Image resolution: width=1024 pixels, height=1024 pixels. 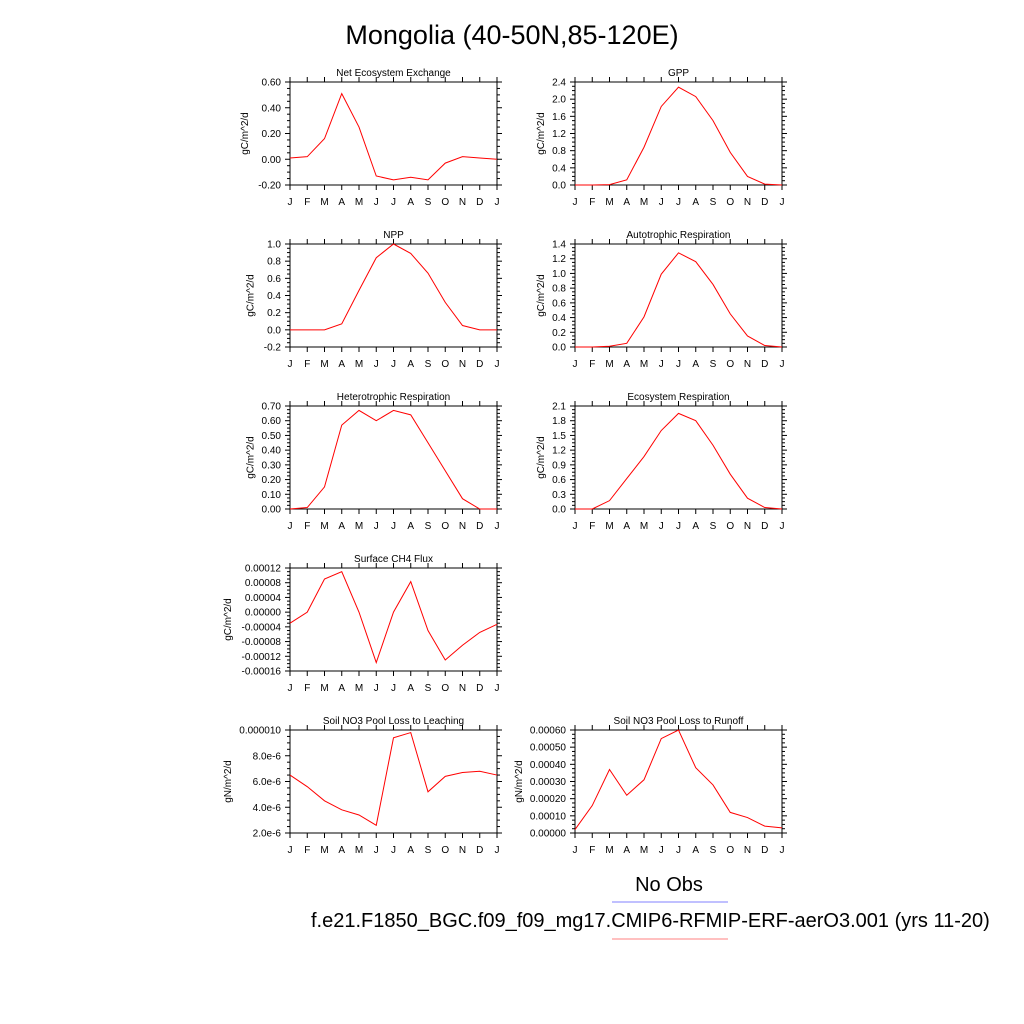 I want to click on y-tick-label: 2.0, so click(x=559, y=100).